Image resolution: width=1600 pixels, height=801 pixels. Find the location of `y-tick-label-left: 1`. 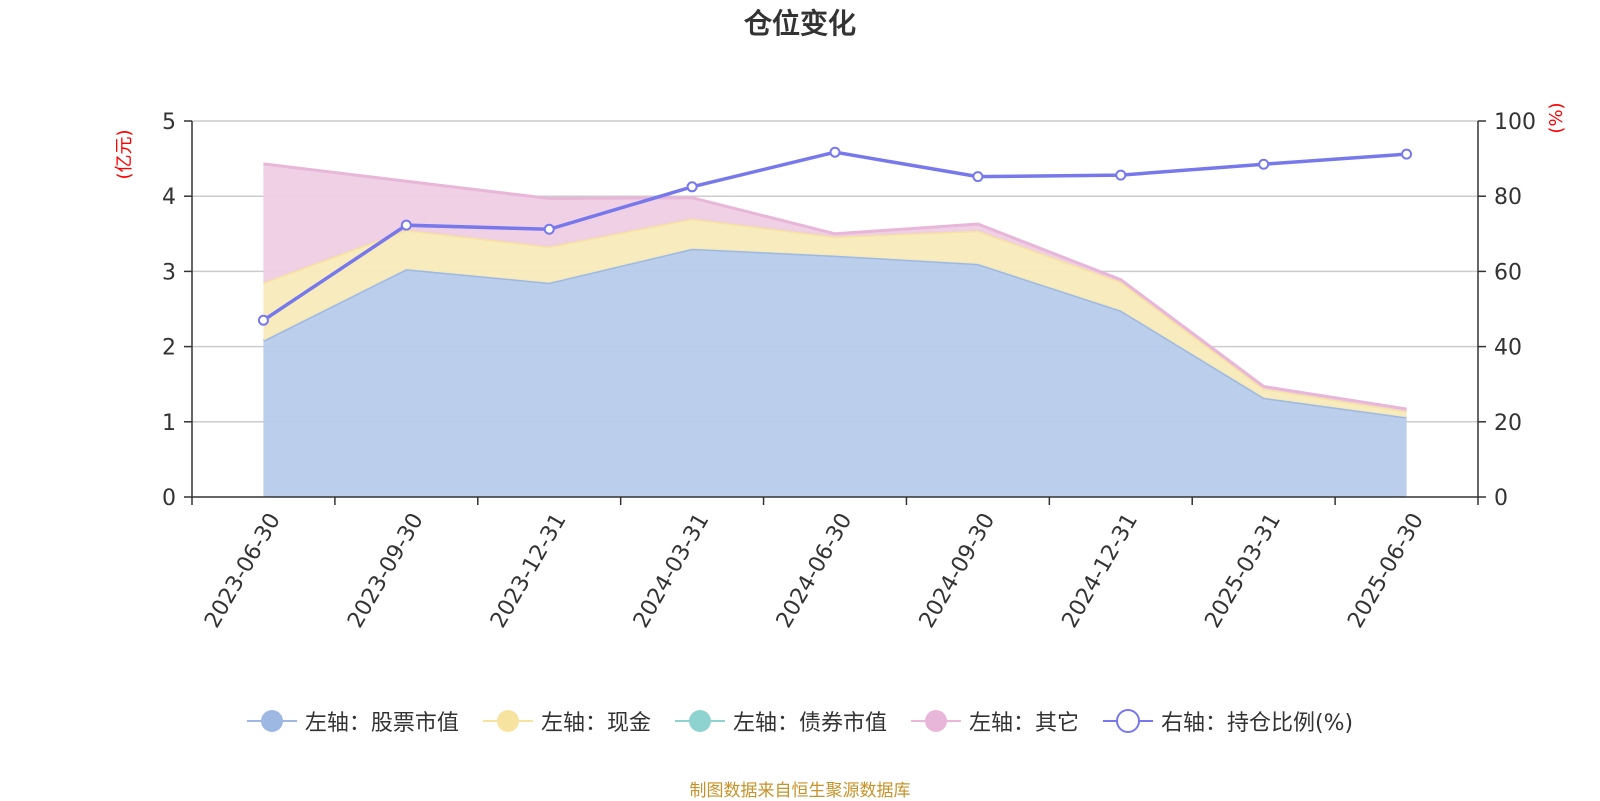

y-tick-label-left: 1 is located at coordinates (169, 423).